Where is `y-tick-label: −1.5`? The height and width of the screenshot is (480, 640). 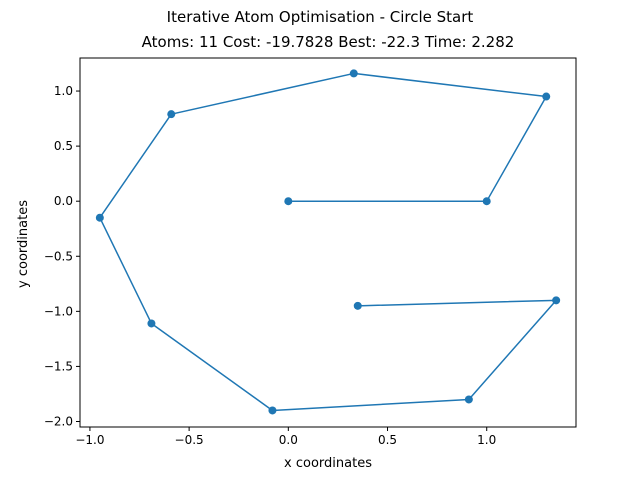 y-tick-label: −1.5 is located at coordinates (58, 366).